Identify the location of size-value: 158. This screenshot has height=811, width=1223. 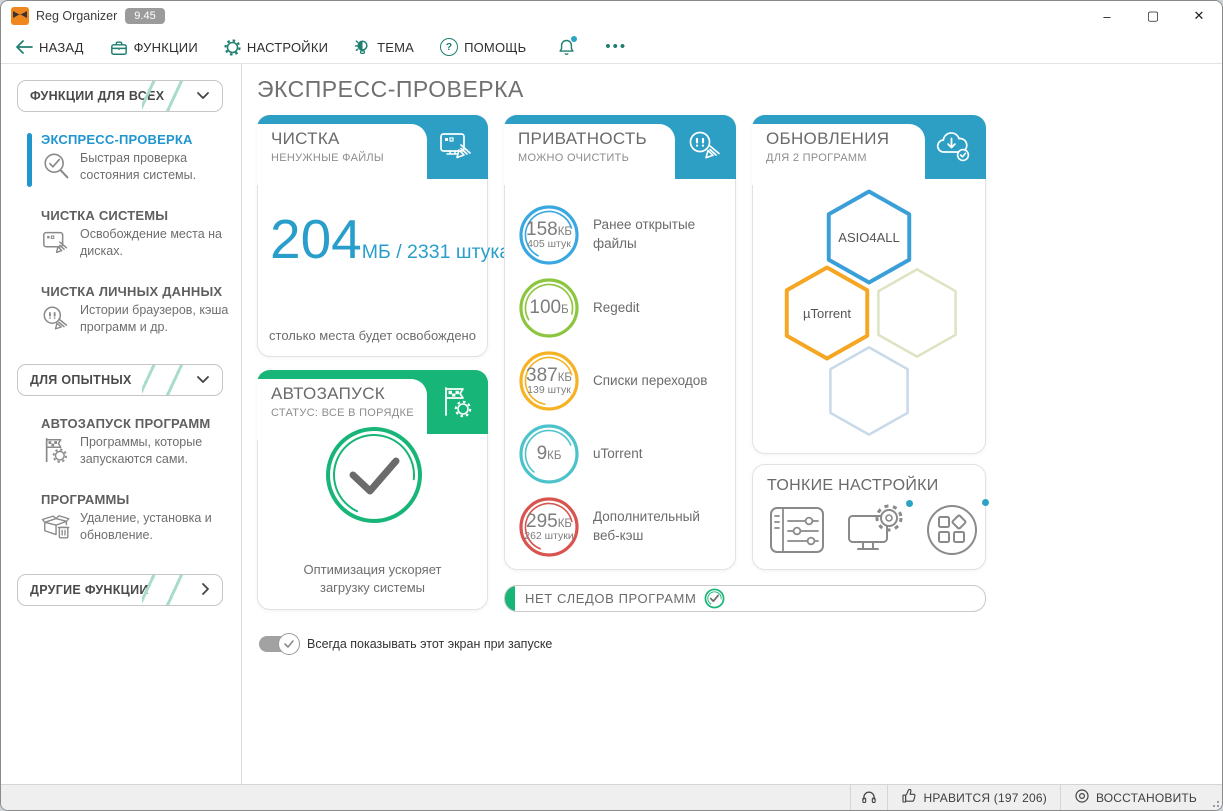
(542, 229).